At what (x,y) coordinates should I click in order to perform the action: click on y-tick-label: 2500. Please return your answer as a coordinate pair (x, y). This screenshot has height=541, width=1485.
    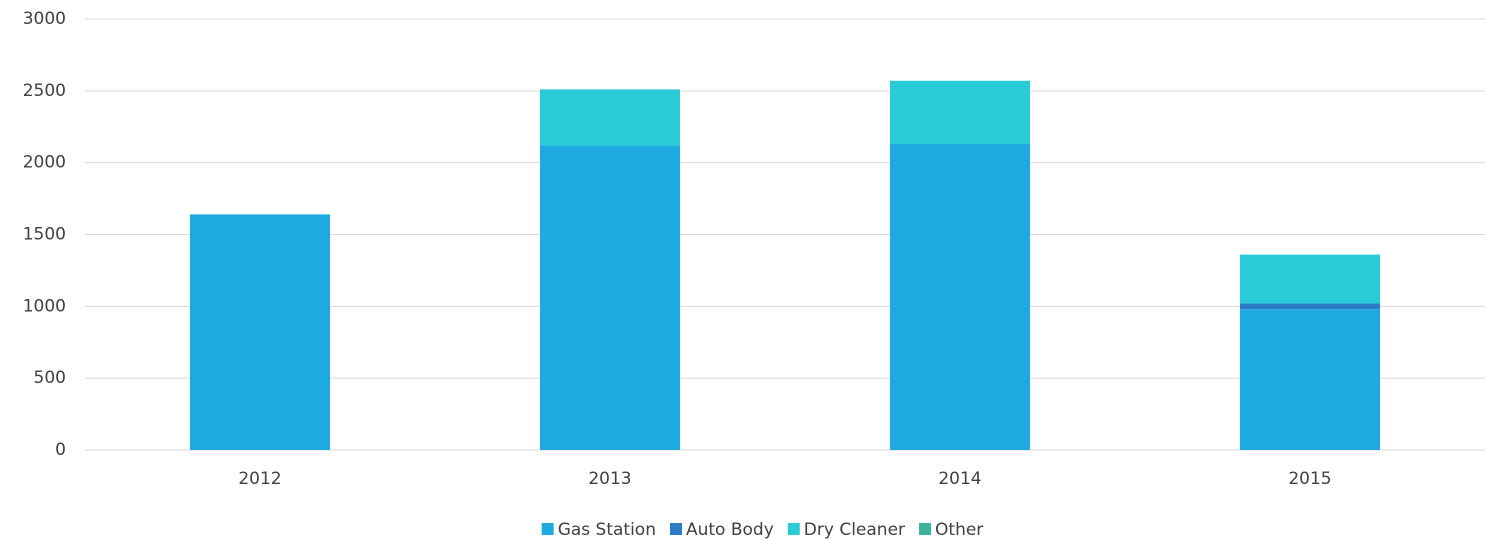
    Looking at the image, I should click on (44, 91).